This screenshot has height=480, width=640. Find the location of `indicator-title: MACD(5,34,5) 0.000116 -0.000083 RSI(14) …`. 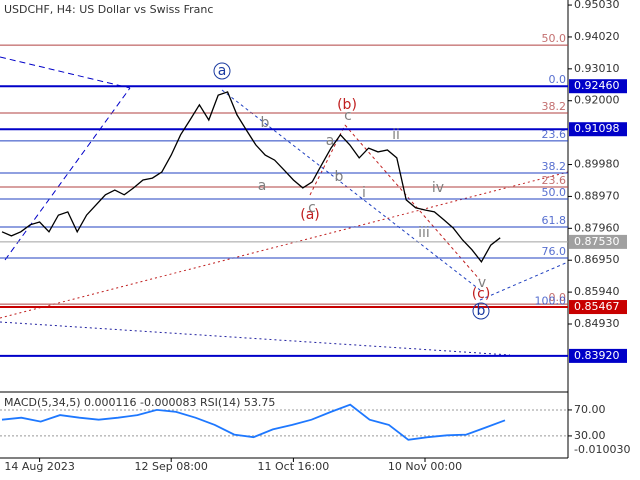

indicator-title: MACD(5,34,5) 0.000116 -0.000083 RSI(14) … is located at coordinates (139, 402).